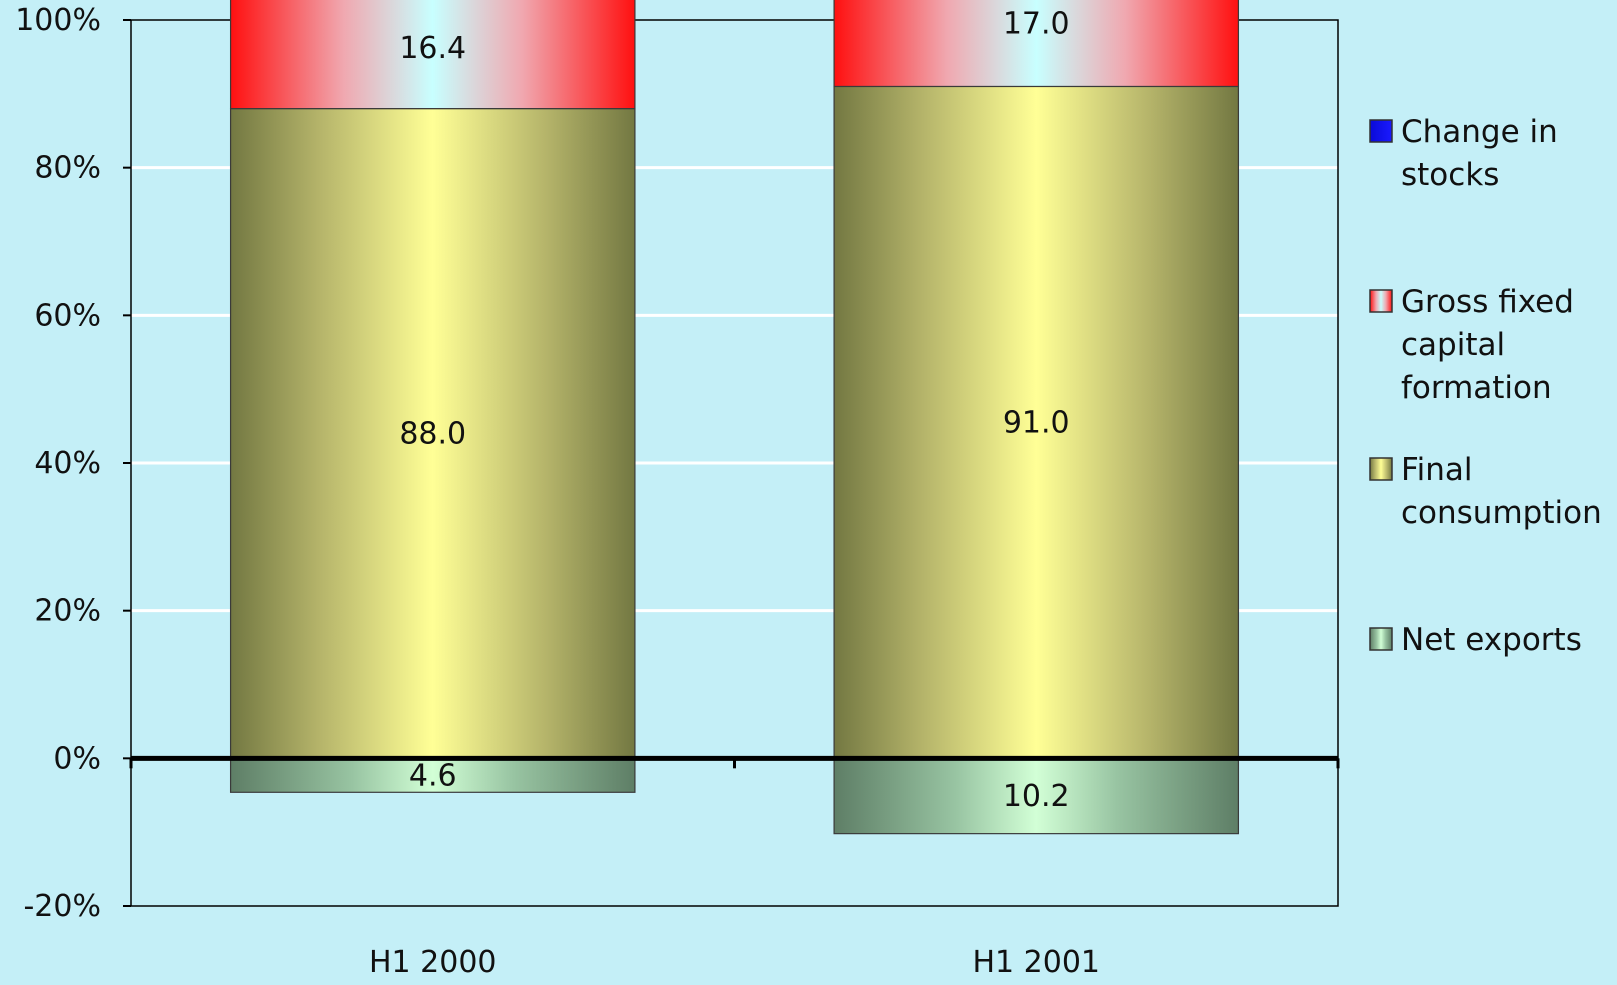  Describe the element at coordinates (1479, 132) in the screenshot. I see `legend-label-change-in-stocks: Change in` at that location.